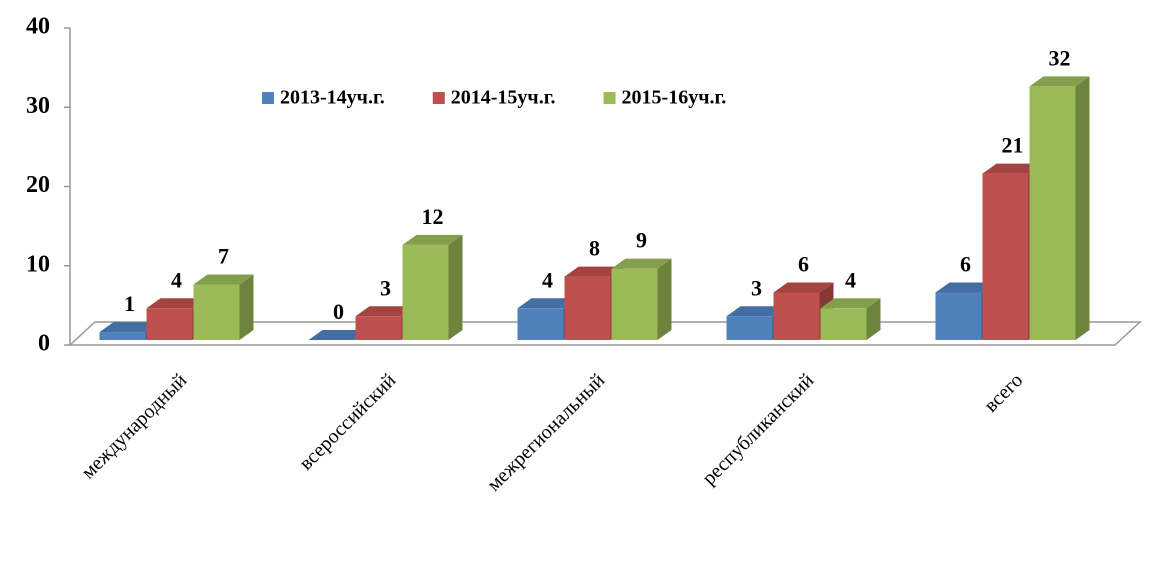 This screenshot has height=566, width=1152. I want to click on y-tick-label: 40, so click(38, 27).